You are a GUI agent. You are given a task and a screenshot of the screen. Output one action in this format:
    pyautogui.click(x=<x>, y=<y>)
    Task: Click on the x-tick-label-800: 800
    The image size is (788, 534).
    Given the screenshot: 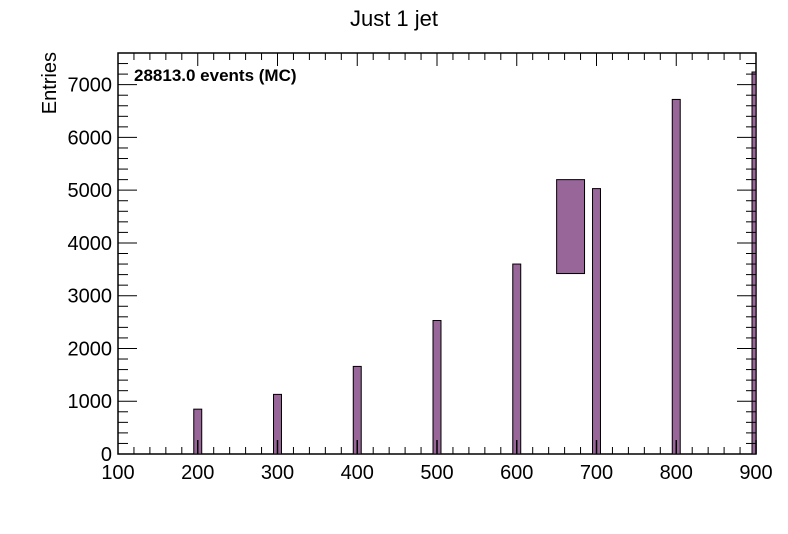 What is the action you would take?
    pyautogui.click(x=676, y=473)
    